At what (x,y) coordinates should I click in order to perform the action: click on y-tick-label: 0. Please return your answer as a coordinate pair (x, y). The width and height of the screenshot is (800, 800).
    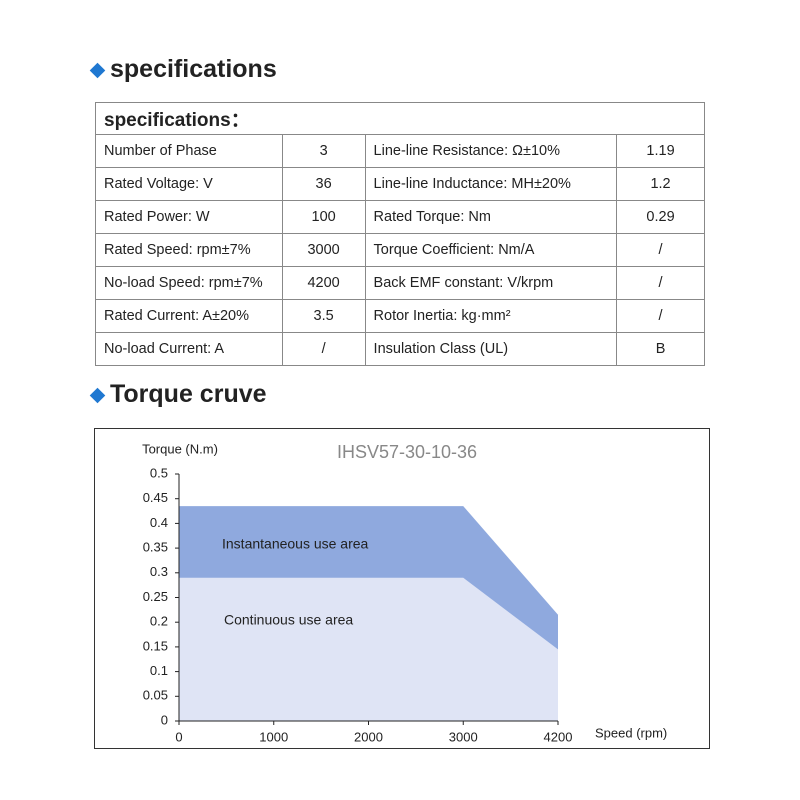
    Looking at the image, I should click on (164, 719).